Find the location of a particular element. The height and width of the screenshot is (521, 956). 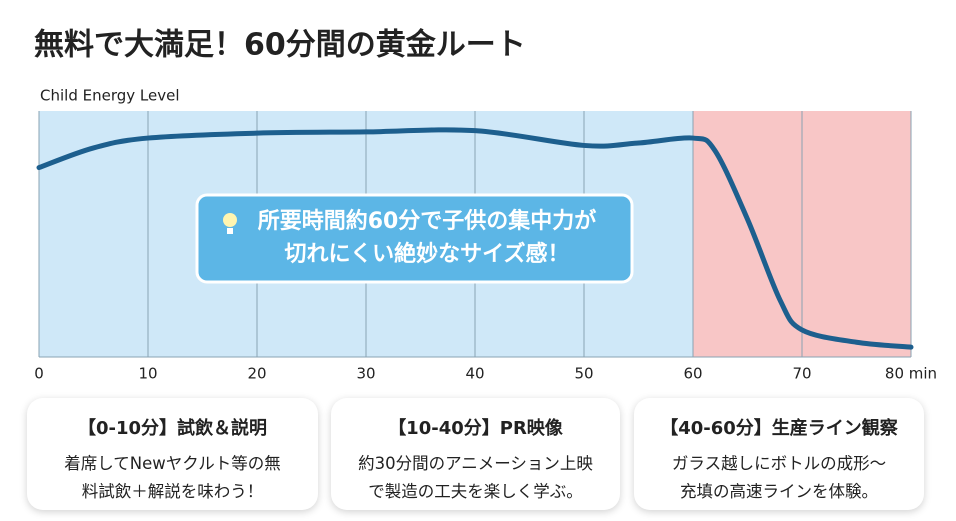

x-tick-label: 30 is located at coordinates (365, 374).